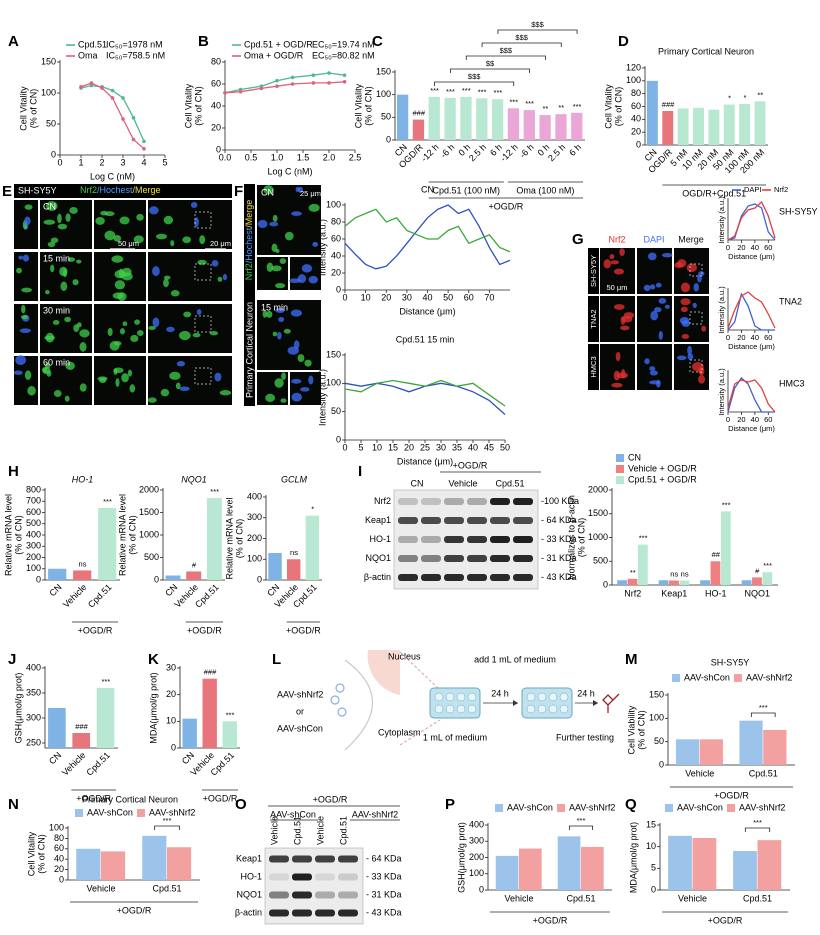 The height and width of the screenshot is (935, 820). Describe the element at coordinates (716, 554) in the screenshot. I see `significance: ##` at that location.